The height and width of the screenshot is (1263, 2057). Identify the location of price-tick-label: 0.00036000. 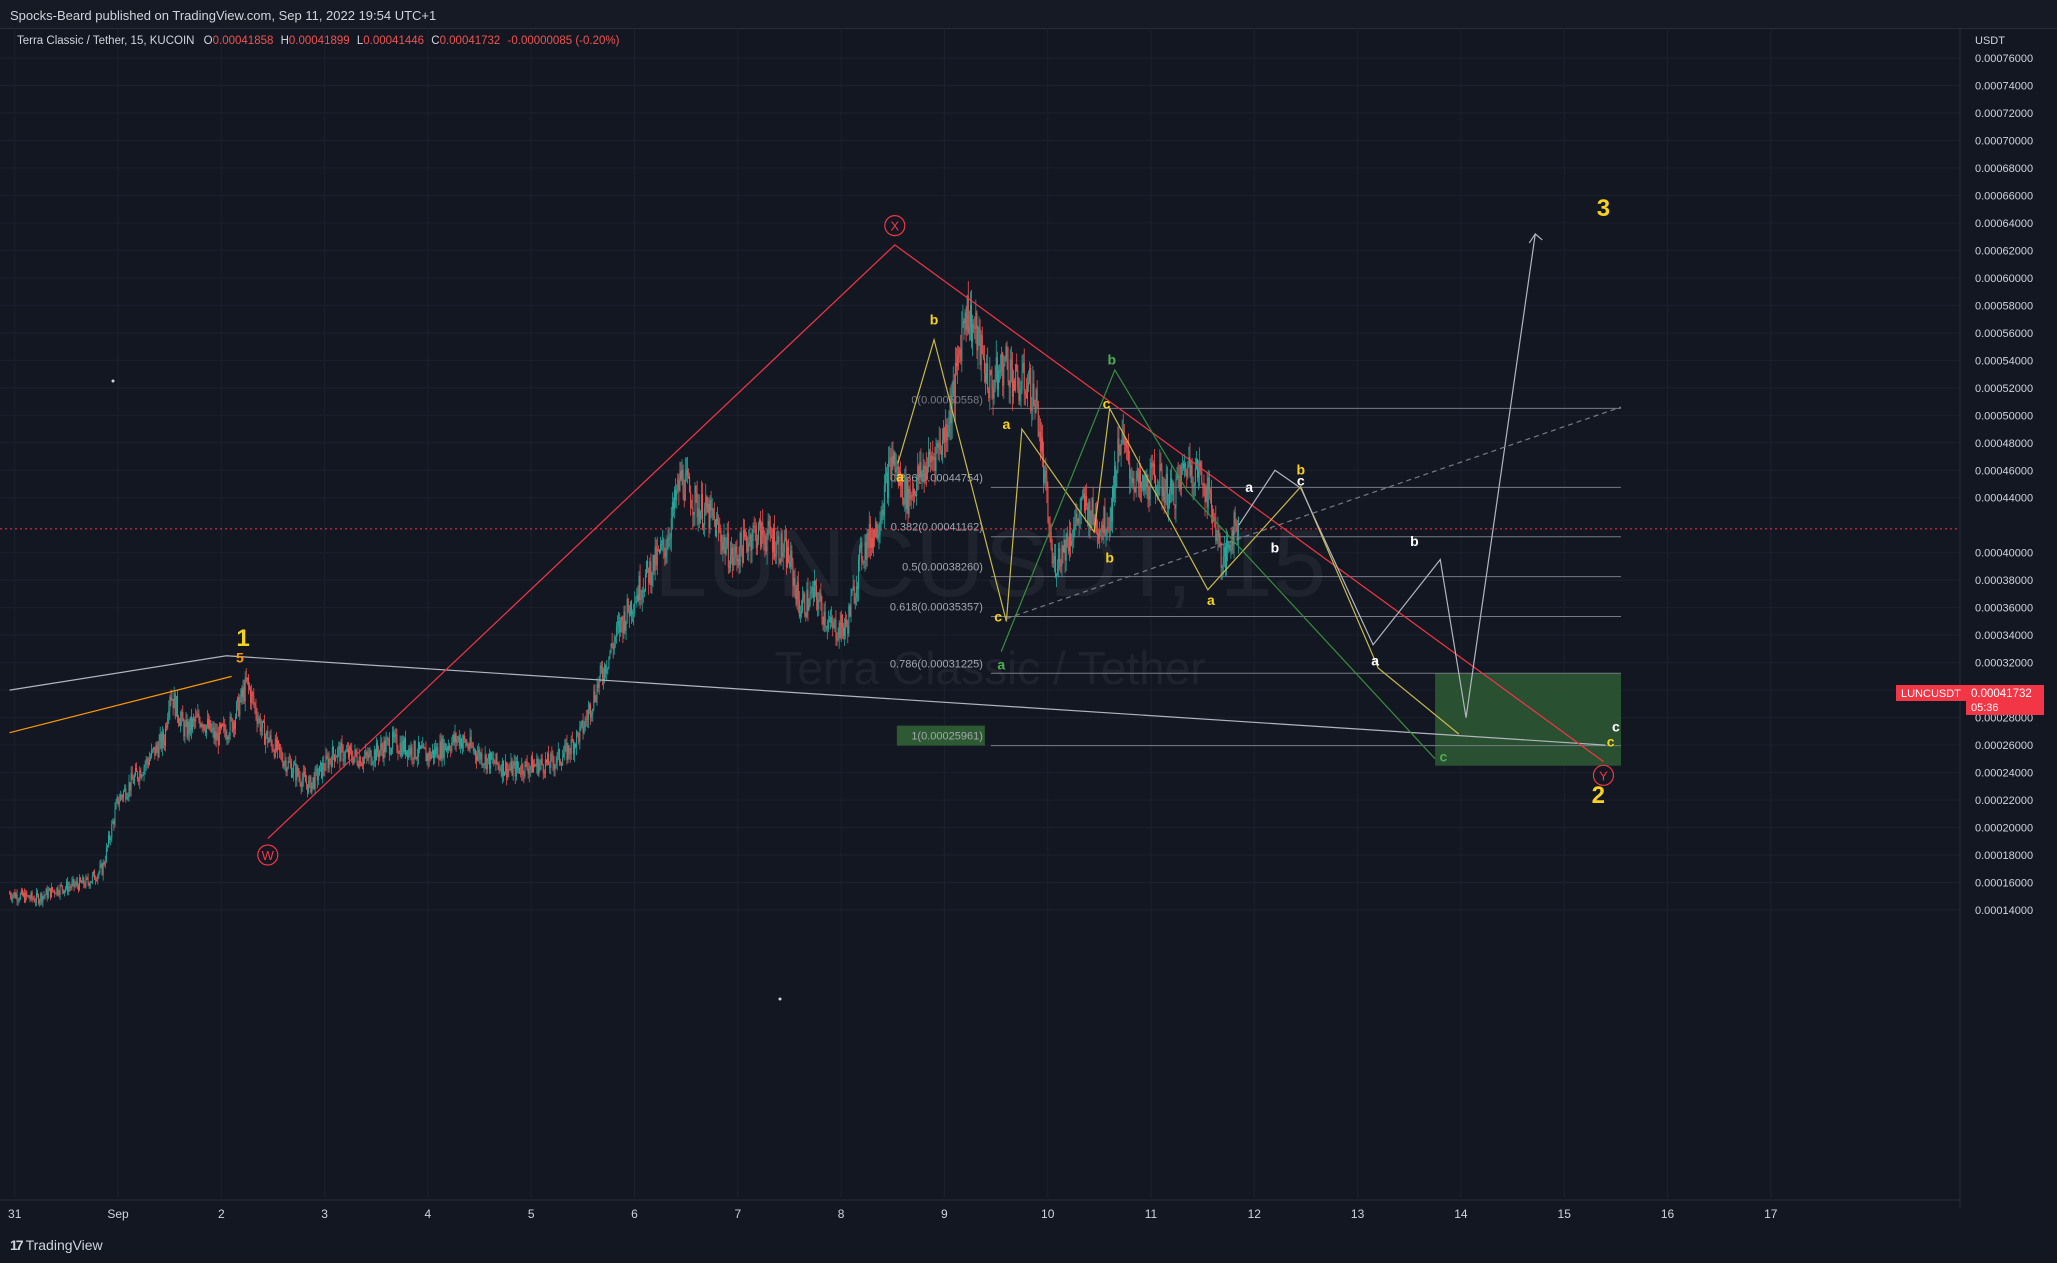
(2004, 609).